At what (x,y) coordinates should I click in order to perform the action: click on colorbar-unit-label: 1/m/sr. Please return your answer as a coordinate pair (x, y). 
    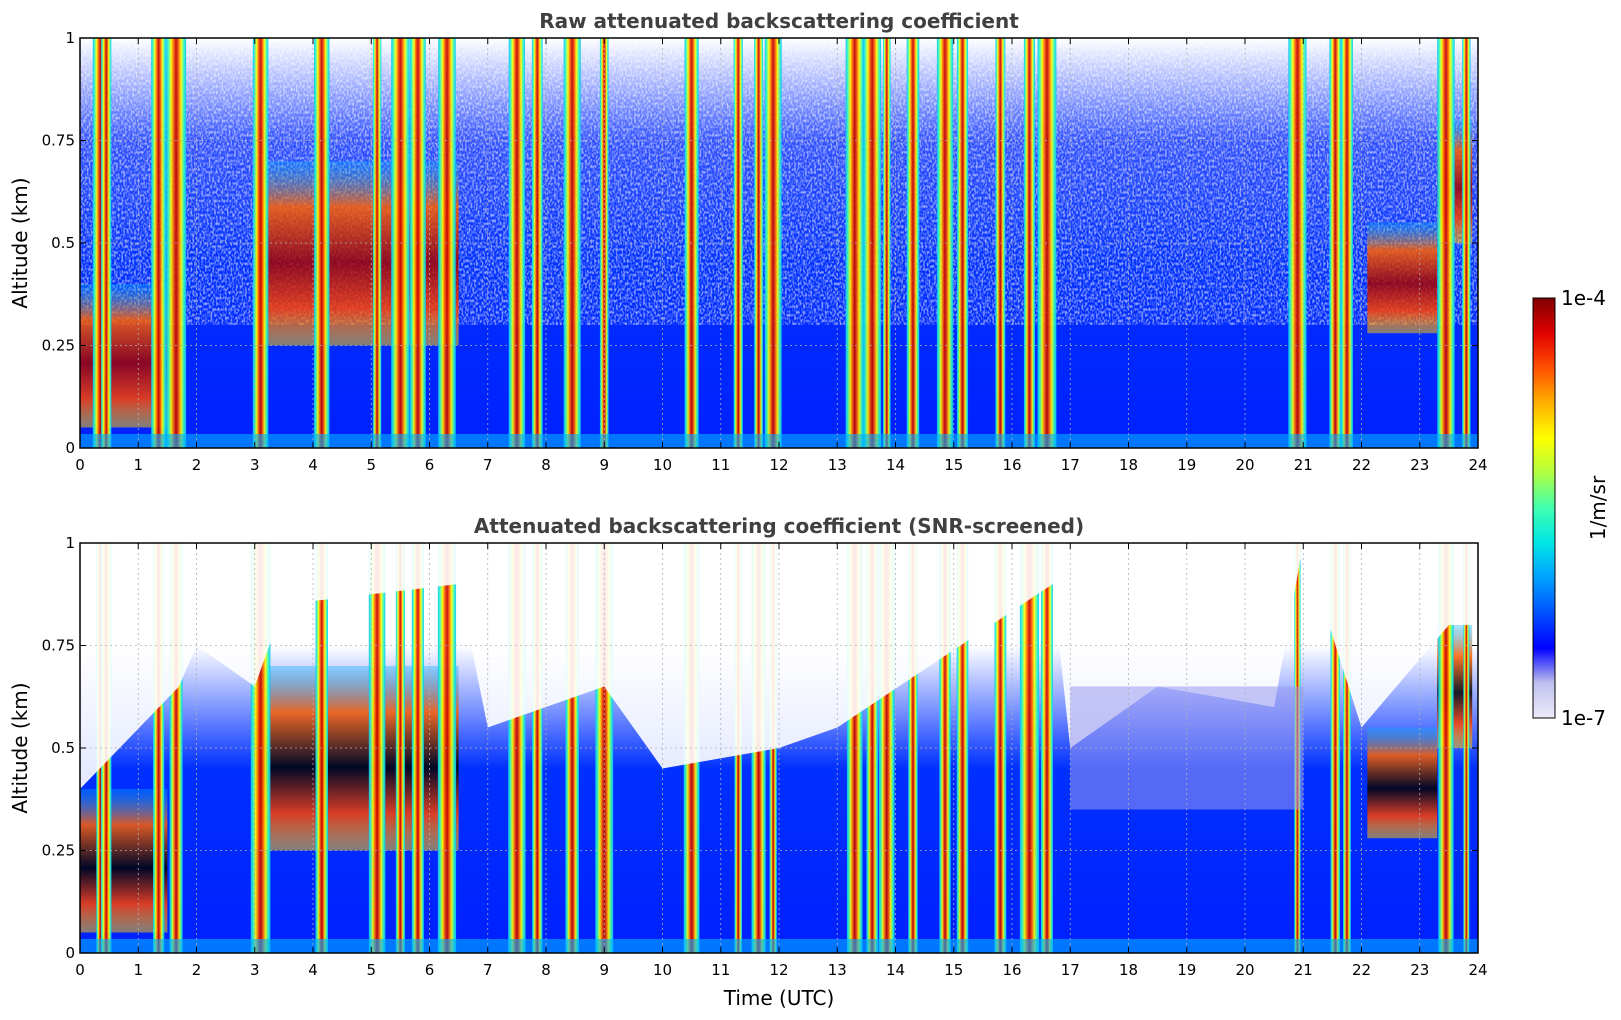
    Looking at the image, I should click on (1598, 507).